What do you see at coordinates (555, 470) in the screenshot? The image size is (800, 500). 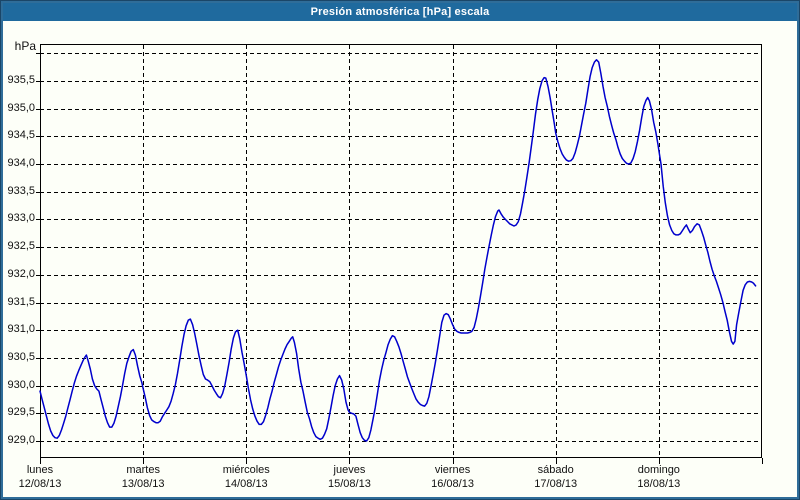 I see `x-axis-weekday-label: sábado` at bounding box center [555, 470].